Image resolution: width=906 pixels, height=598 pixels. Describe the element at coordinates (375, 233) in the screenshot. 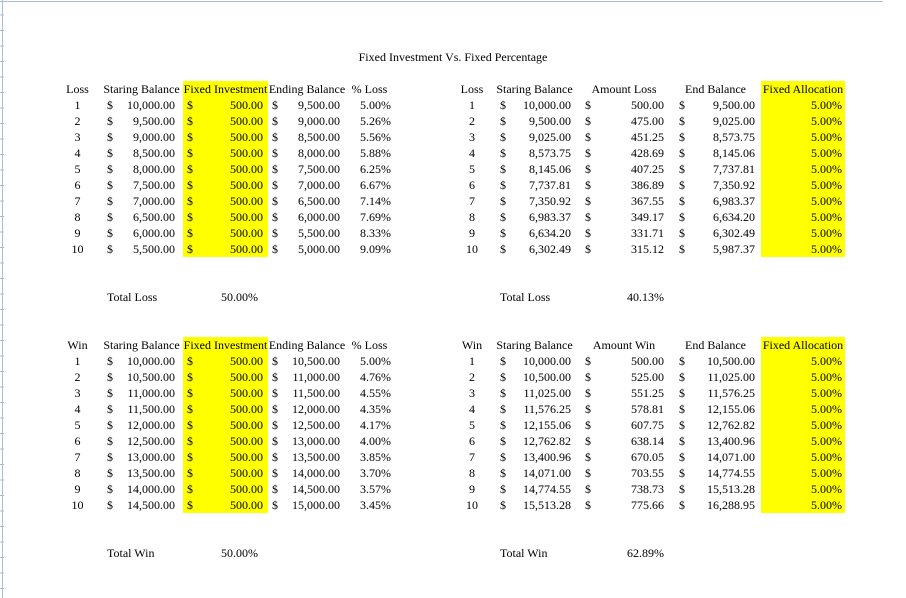

I see `percent-cell: 8.33%` at that location.